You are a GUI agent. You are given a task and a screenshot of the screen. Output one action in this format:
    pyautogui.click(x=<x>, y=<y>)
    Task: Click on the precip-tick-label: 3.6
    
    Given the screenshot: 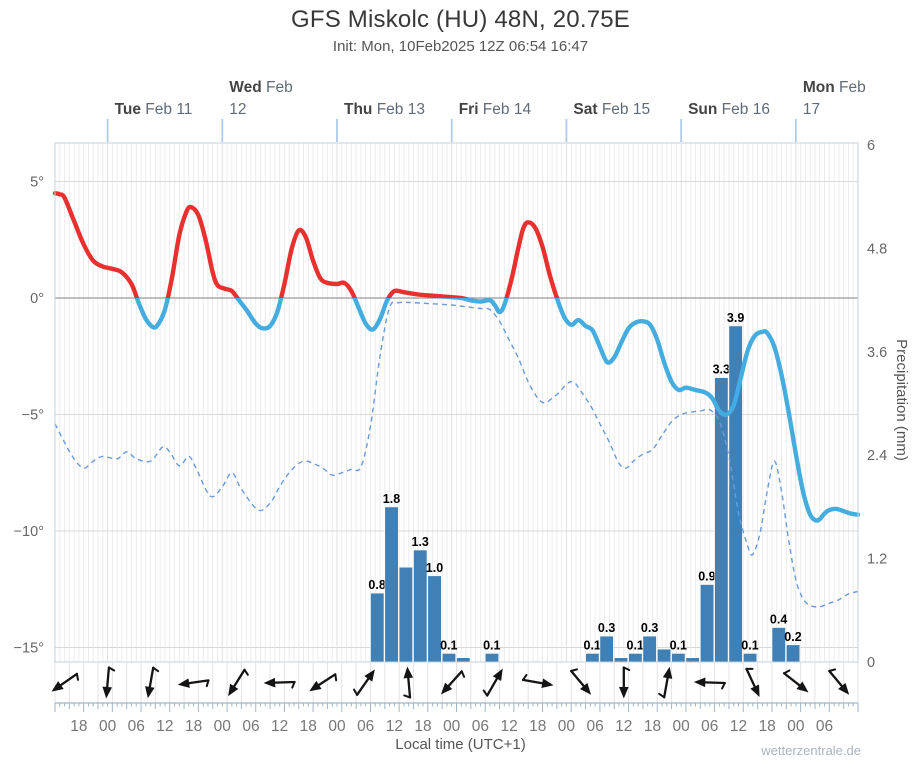 What is the action you would take?
    pyautogui.click(x=877, y=353)
    